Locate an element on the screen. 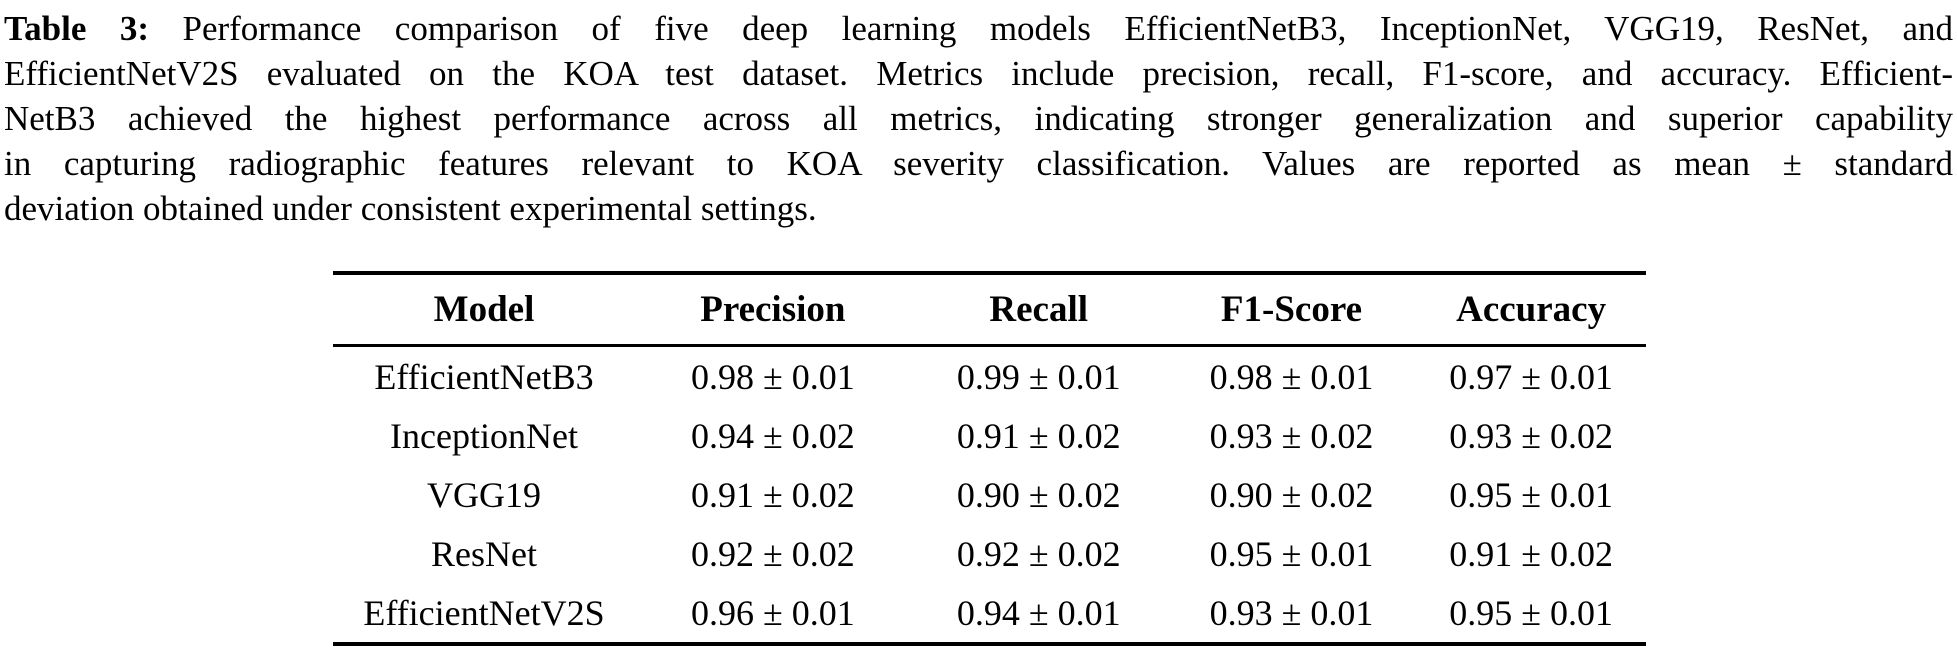 Image resolution: width=1957 pixels, height=657 pixels. column-header-recall: Recall is located at coordinates (1038, 310).